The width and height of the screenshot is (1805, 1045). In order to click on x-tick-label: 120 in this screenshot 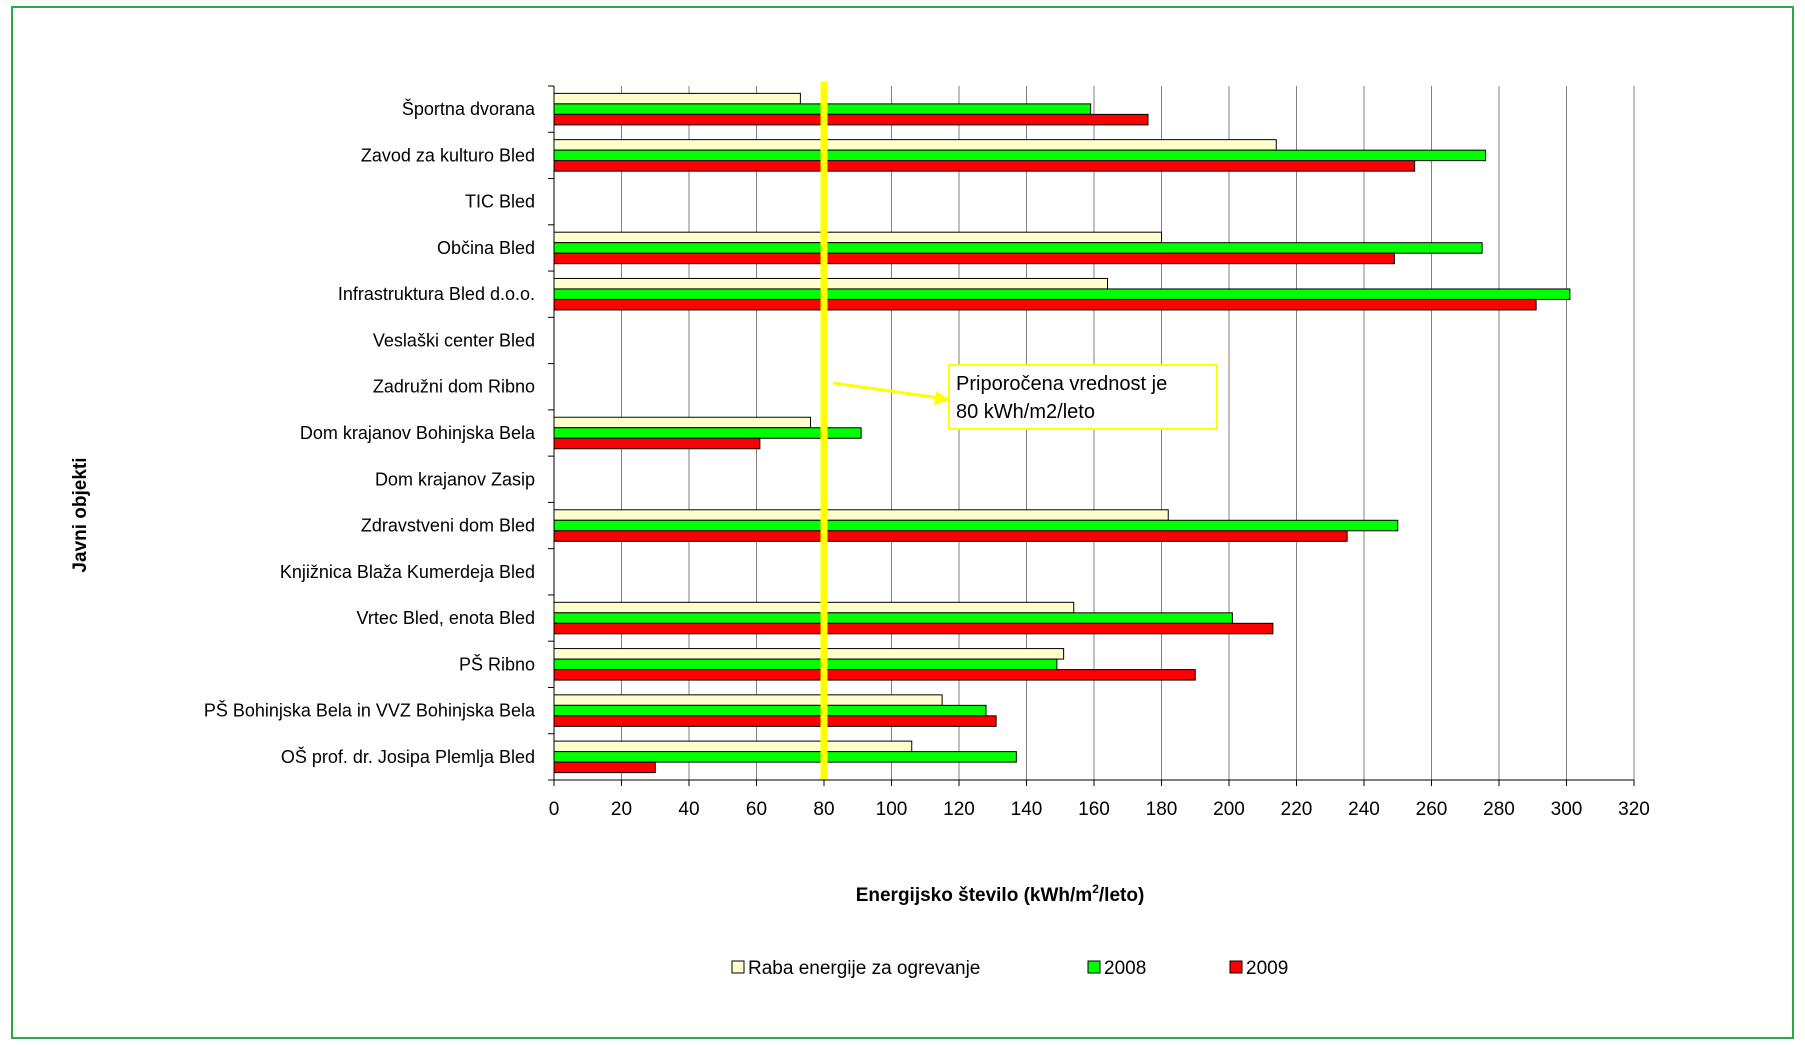, I will do `click(959, 809)`.